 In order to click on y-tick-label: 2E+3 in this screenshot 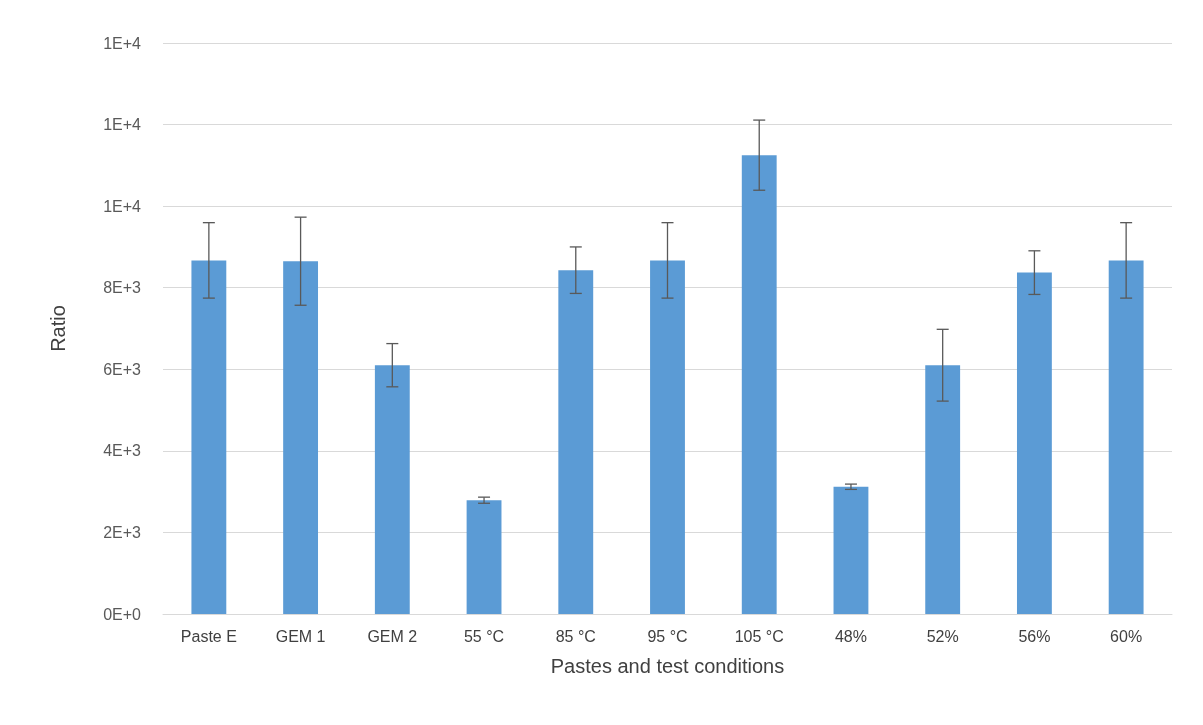, I will do `click(122, 532)`.